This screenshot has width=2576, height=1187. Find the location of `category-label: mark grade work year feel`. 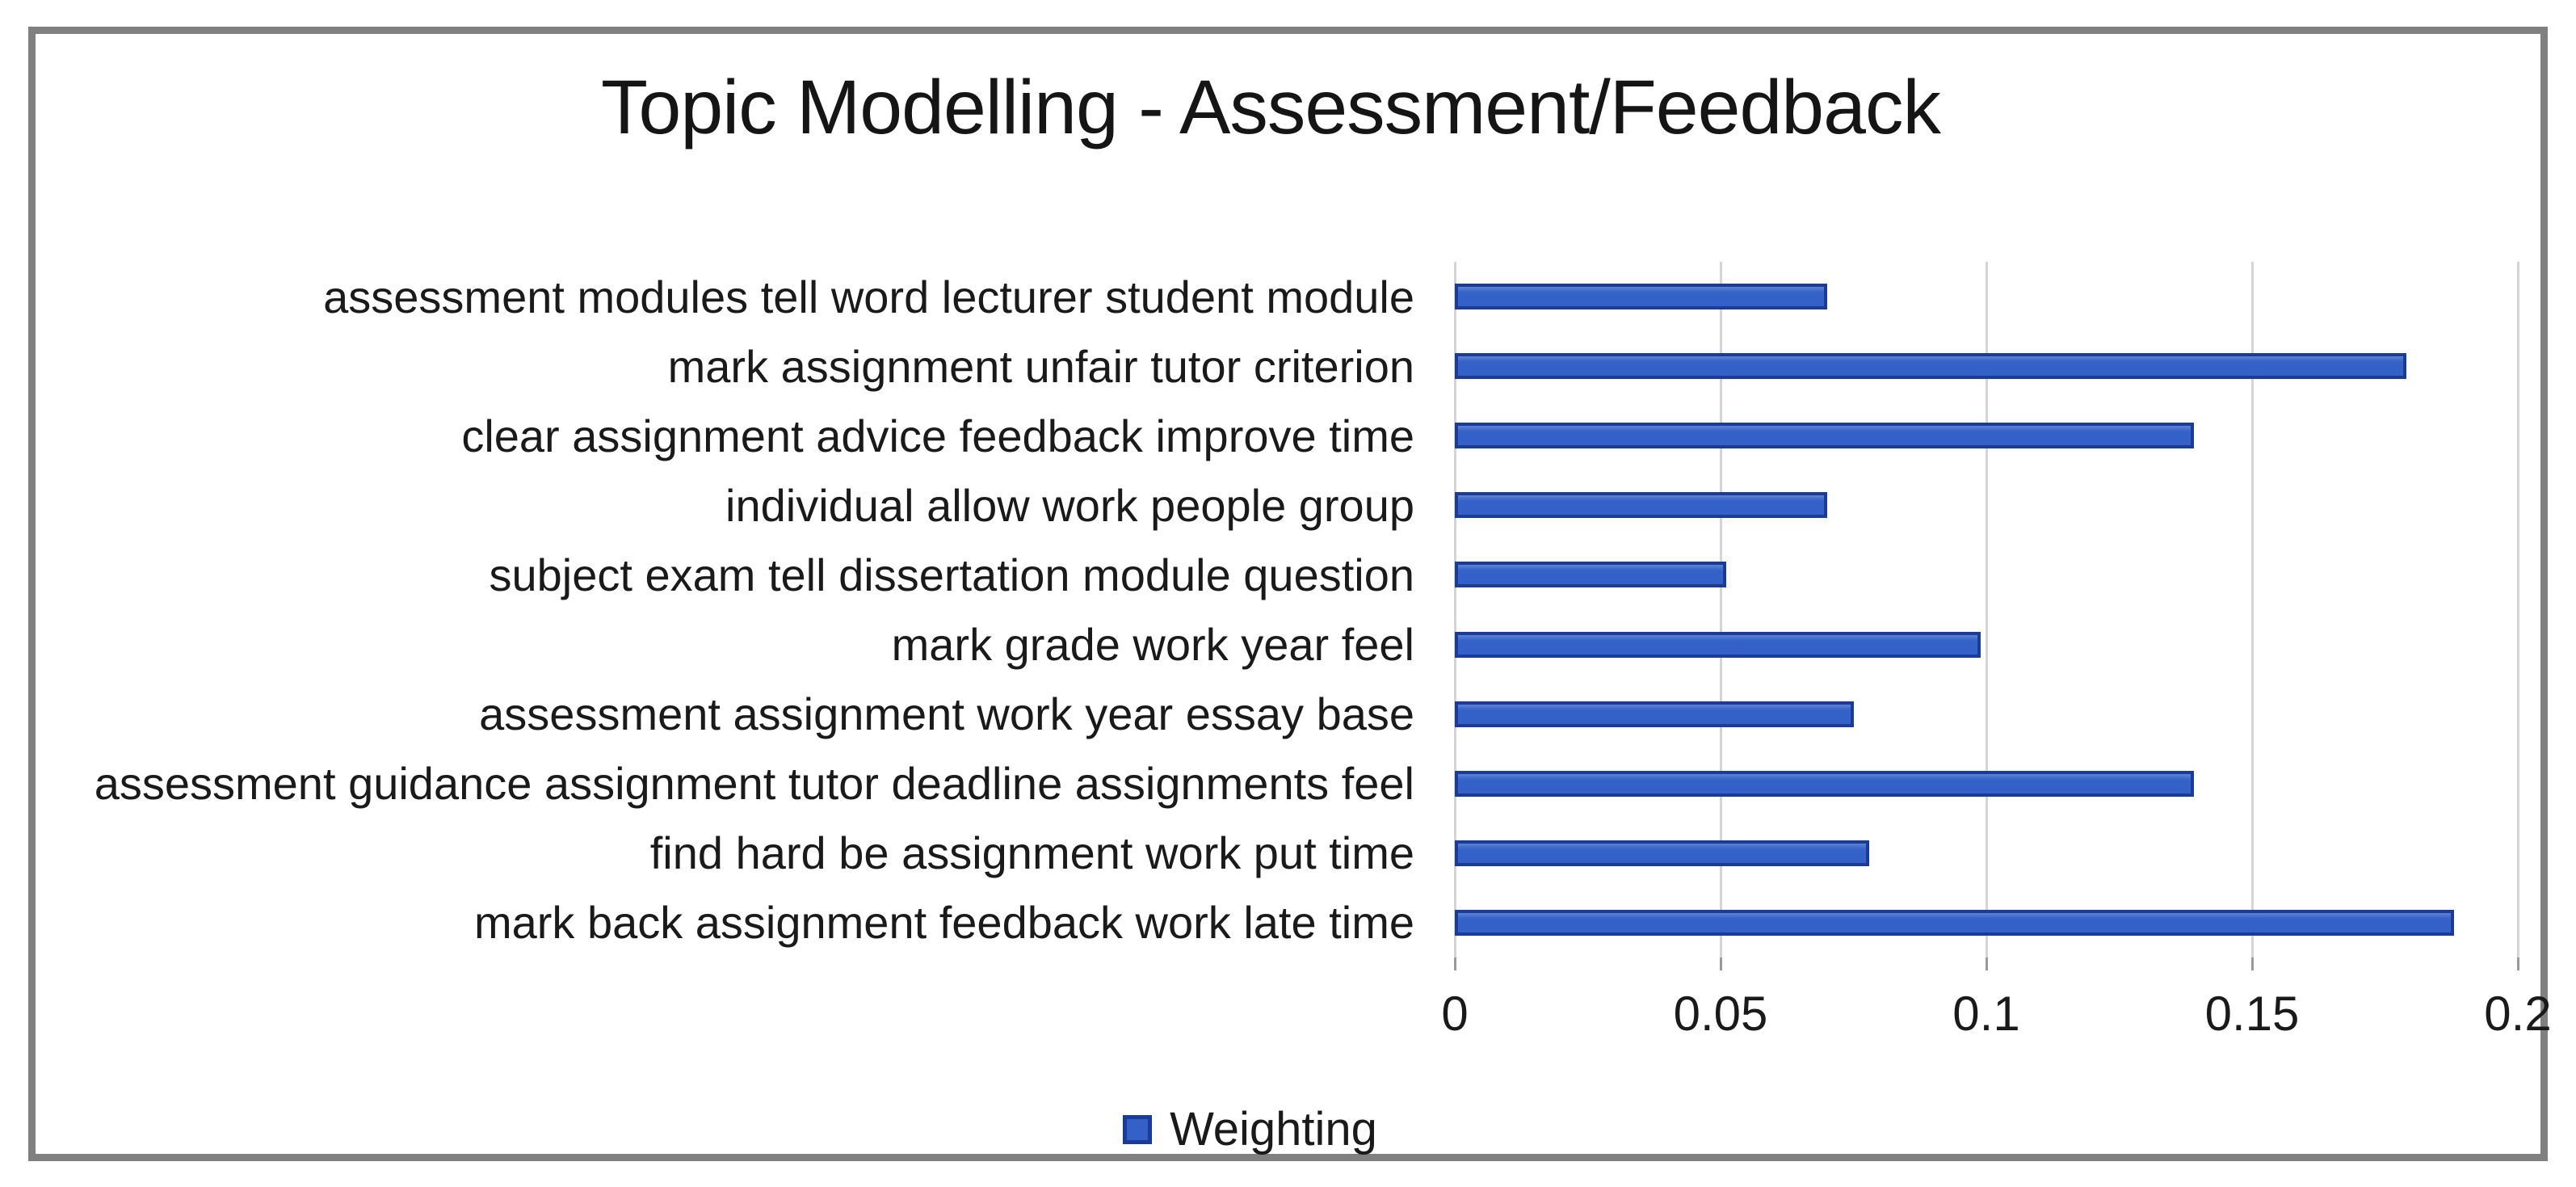

category-label: mark grade work year feel is located at coordinates (1152, 645).